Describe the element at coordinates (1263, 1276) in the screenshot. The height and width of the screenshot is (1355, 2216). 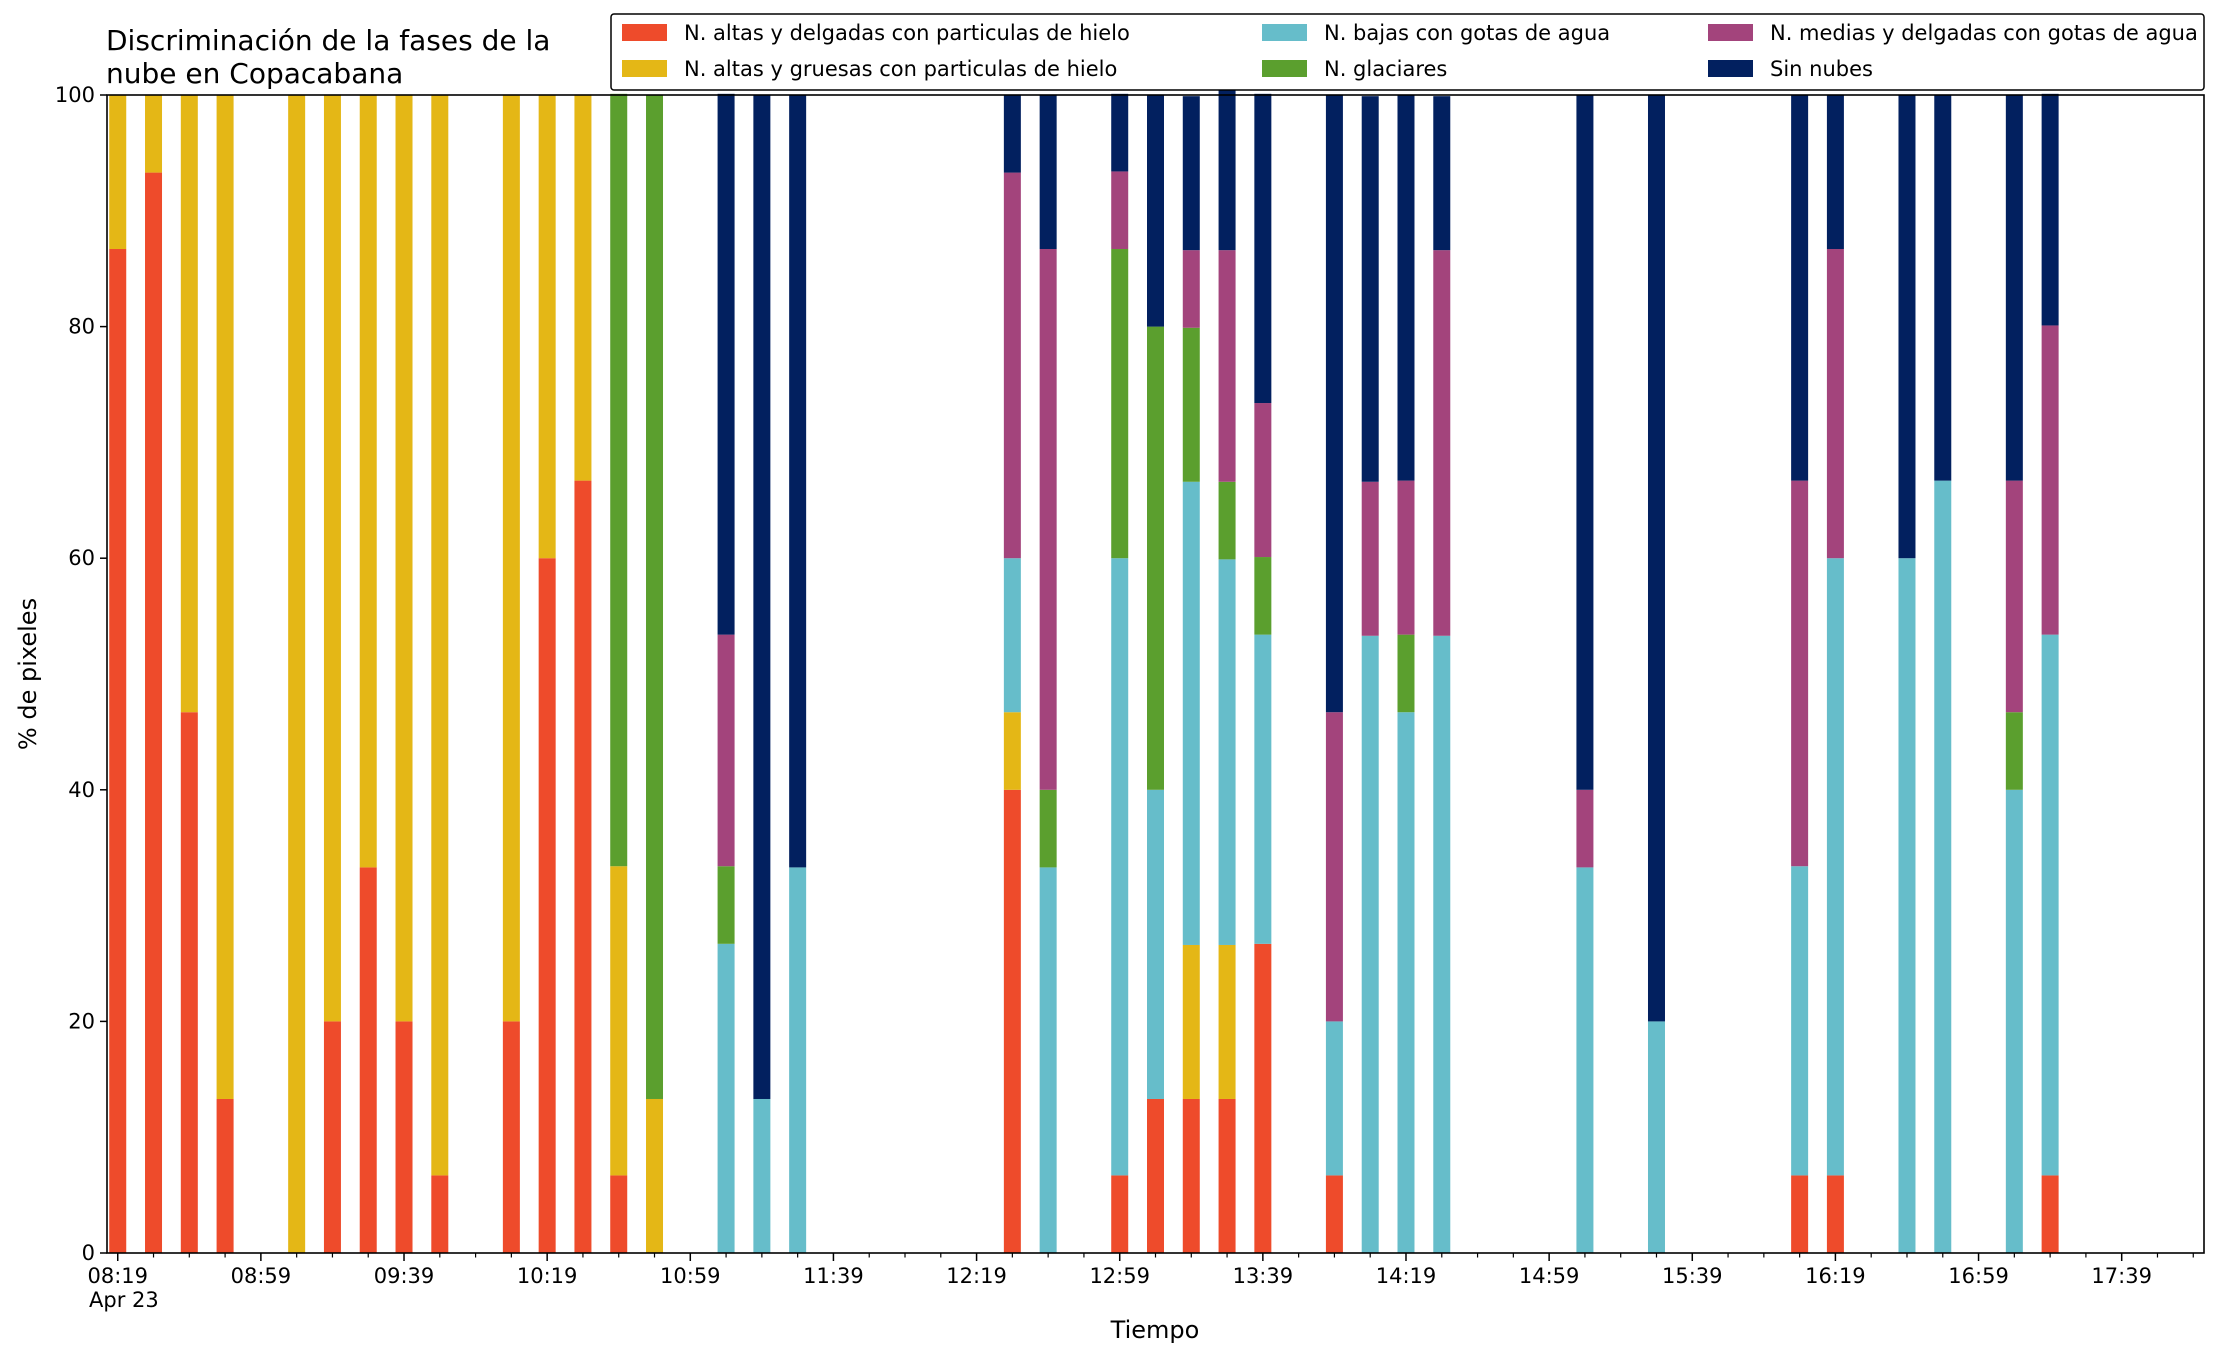
I see `x-tick-label-1339: 13:39` at that location.